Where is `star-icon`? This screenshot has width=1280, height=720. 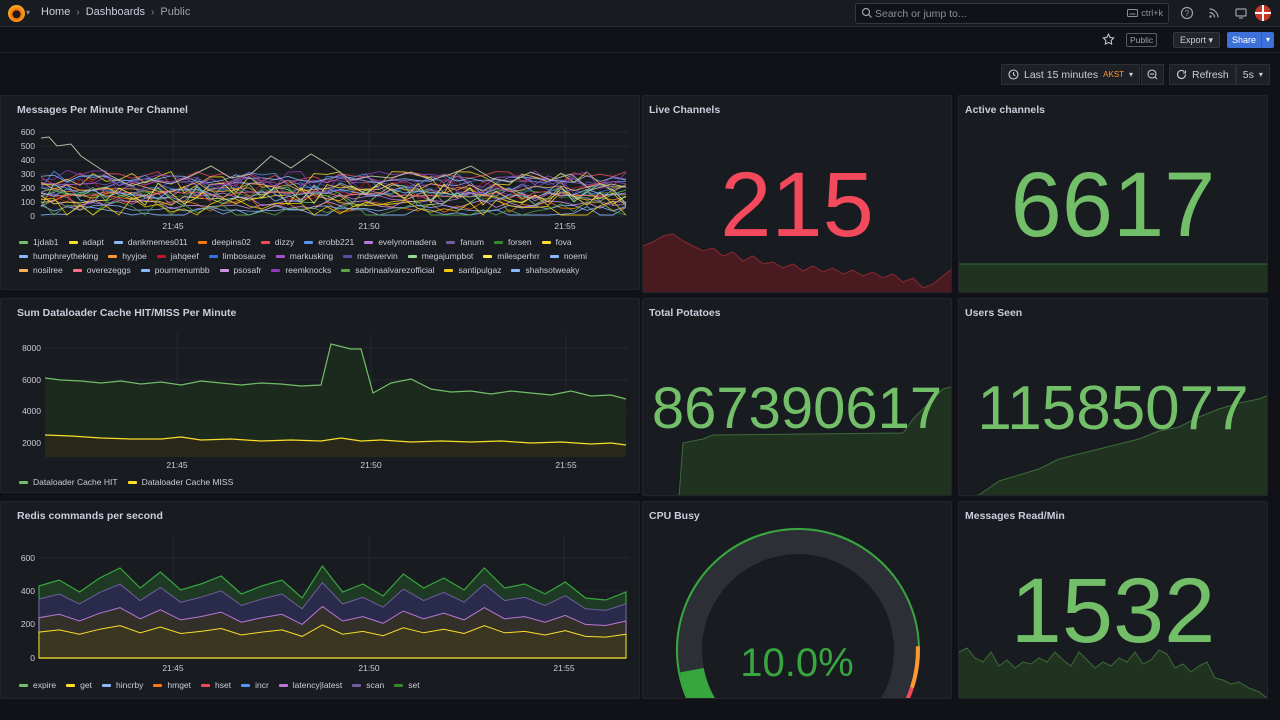
star-icon is located at coordinates (1108, 39).